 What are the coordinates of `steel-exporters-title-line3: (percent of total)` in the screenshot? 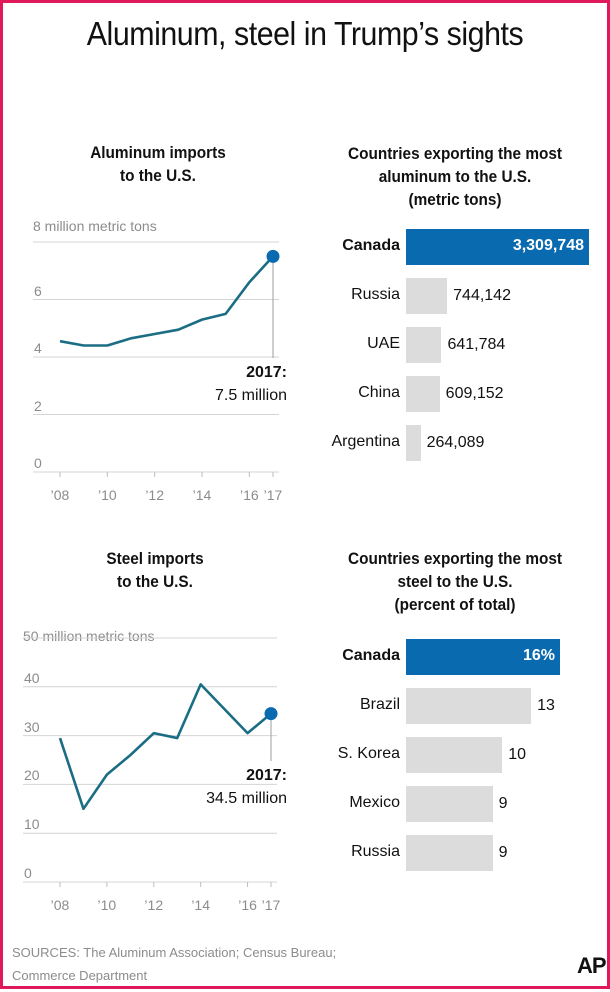 It's located at (455, 605).